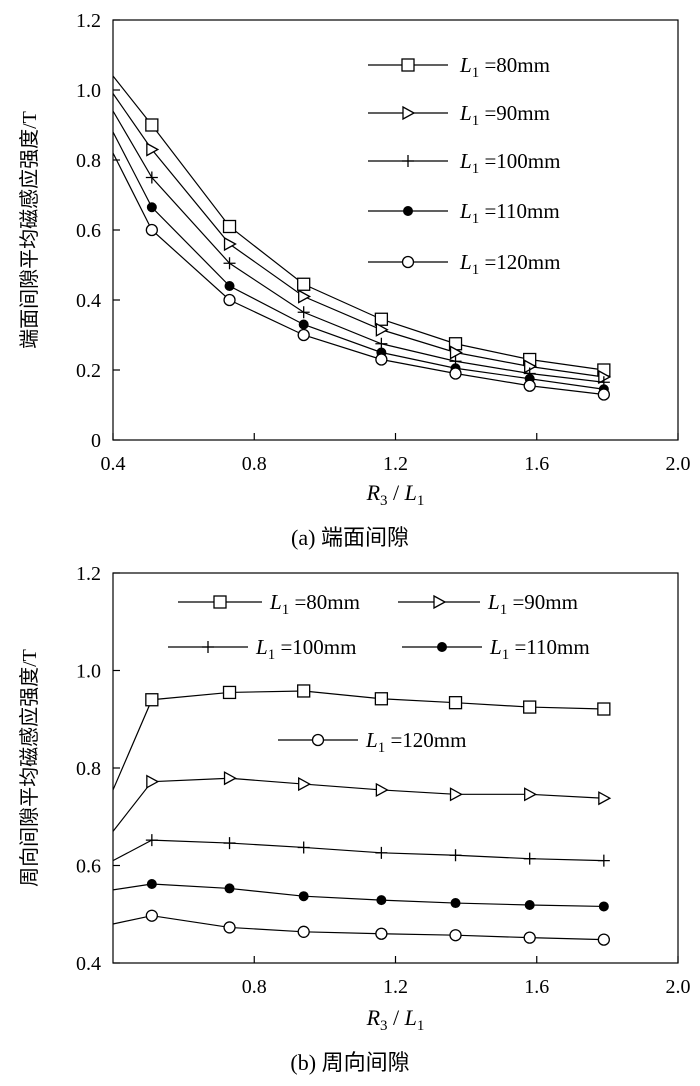 The height and width of the screenshot is (1086, 700). I want to click on y-tick-label-part: 1.0, so click(88, 91).